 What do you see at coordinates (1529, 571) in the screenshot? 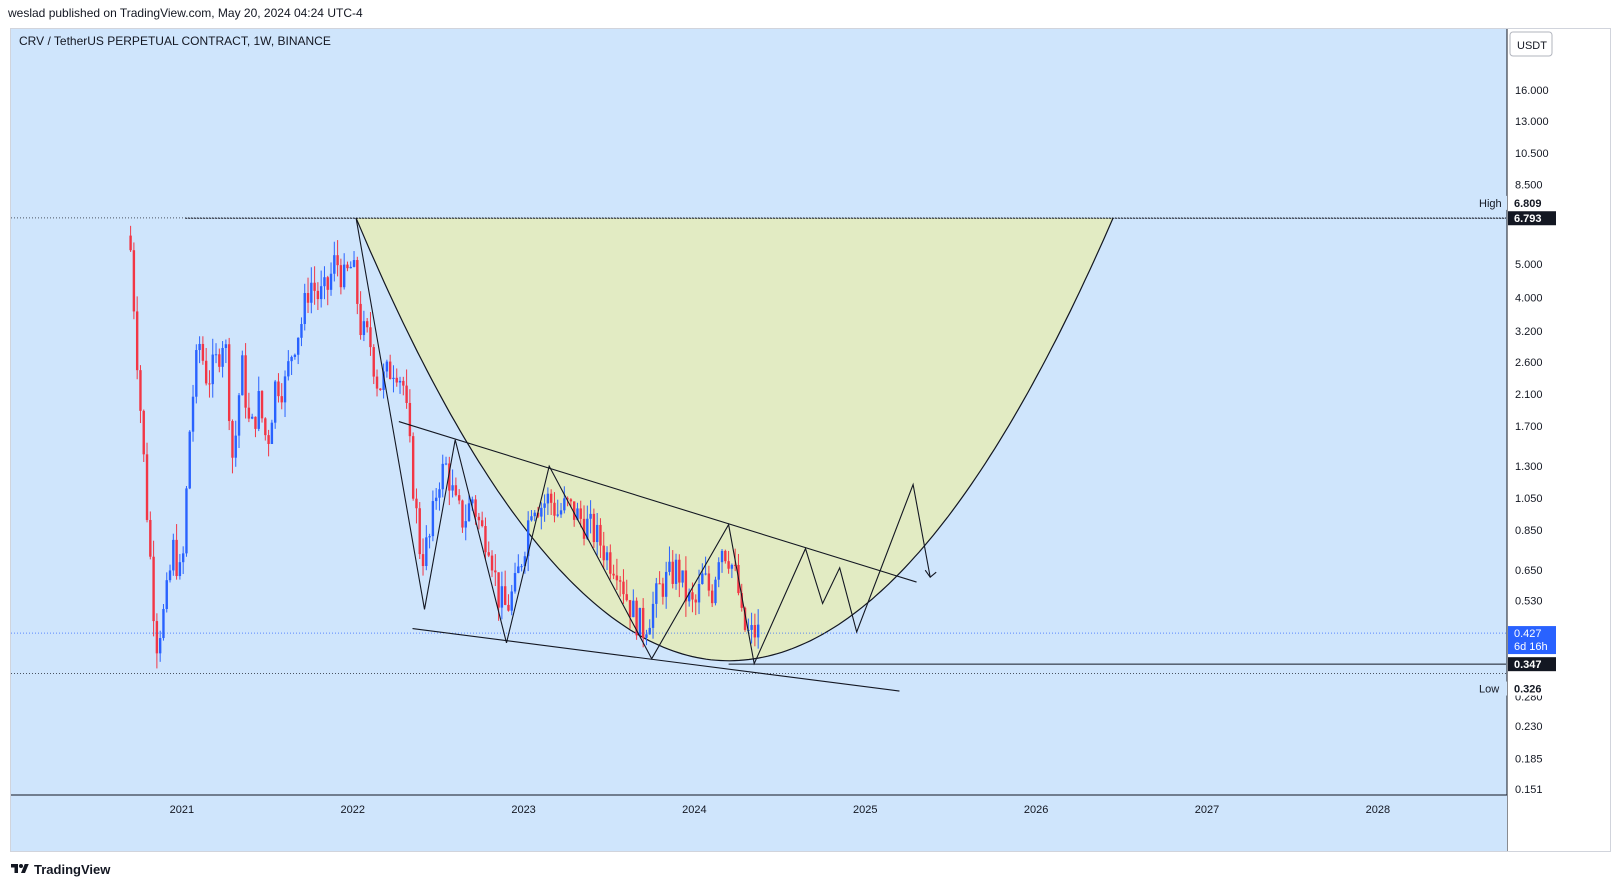
I see `y-tick-label: 0.650` at bounding box center [1529, 571].